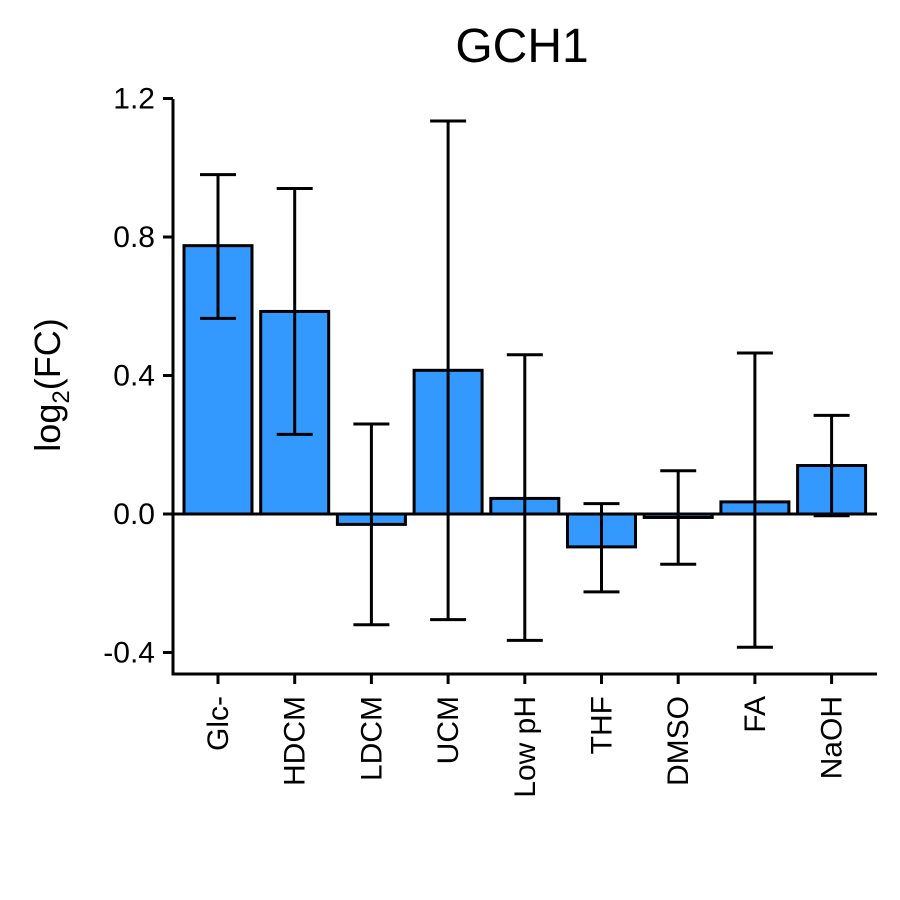 The image size is (900, 900). Describe the element at coordinates (371, 738) in the screenshot. I see `x-tick-label: LDCM` at that location.